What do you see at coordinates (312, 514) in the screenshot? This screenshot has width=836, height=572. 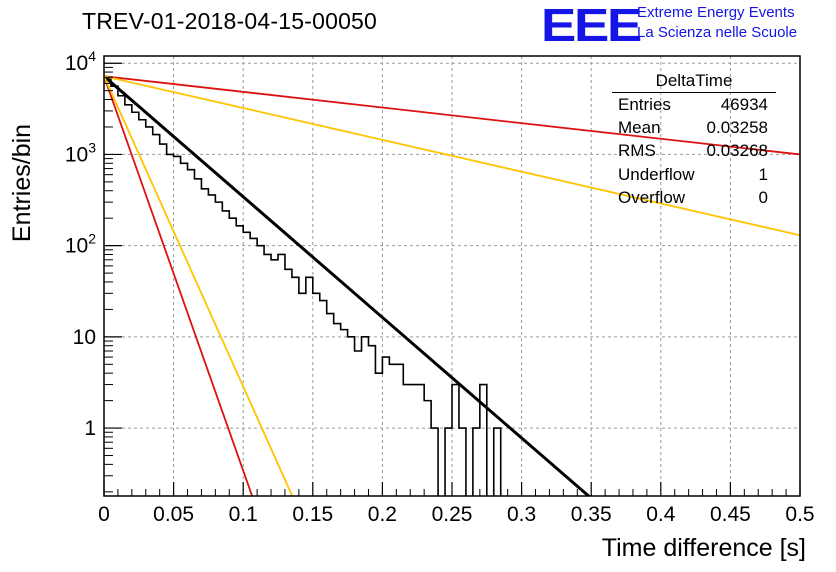 I see `x-tick-label: 0.15` at bounding box center [312, 514].